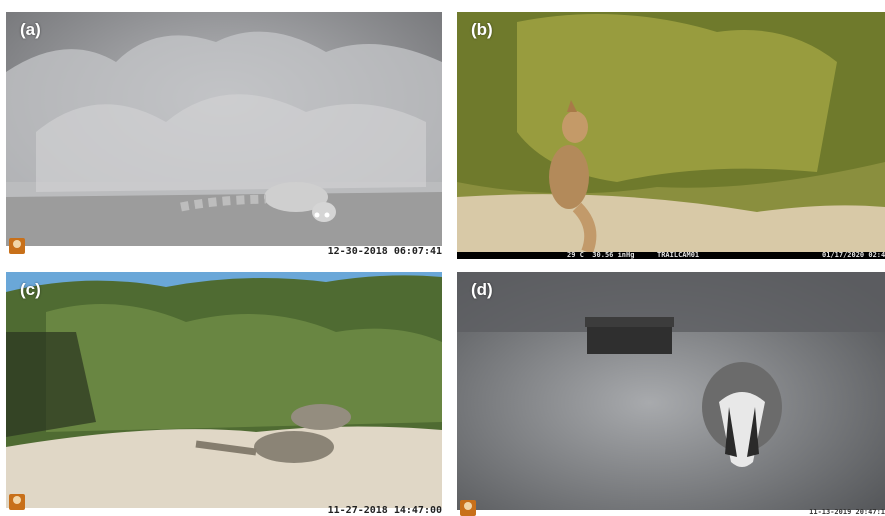 This screenshot has height=516, width=885. Describe the element at coordinates (30, 289) in the screenshot. I see `panel-label-c: (c)` at that location.